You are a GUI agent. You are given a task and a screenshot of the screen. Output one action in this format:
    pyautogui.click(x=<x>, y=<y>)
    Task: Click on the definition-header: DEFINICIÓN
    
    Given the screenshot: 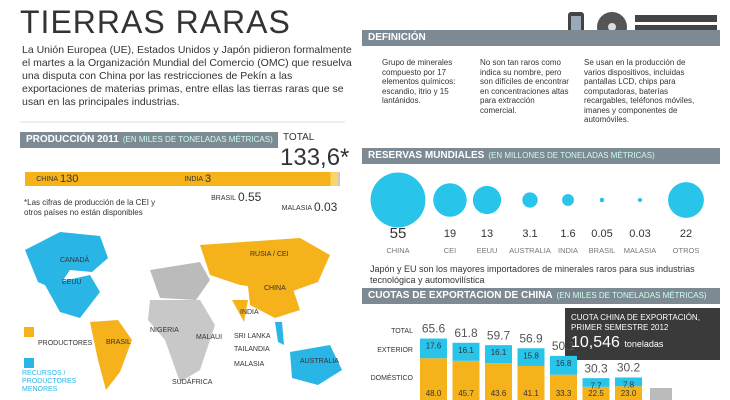 What is the action you would take?
    pyautogui.click(x=541, y=38)
    